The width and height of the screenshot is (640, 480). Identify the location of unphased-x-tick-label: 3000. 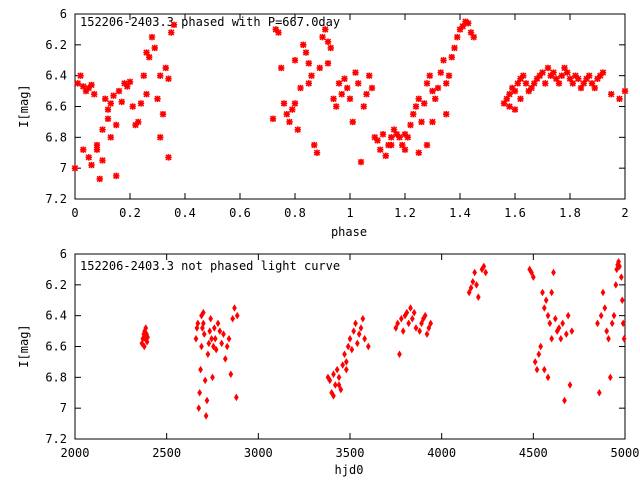
(258, 453).